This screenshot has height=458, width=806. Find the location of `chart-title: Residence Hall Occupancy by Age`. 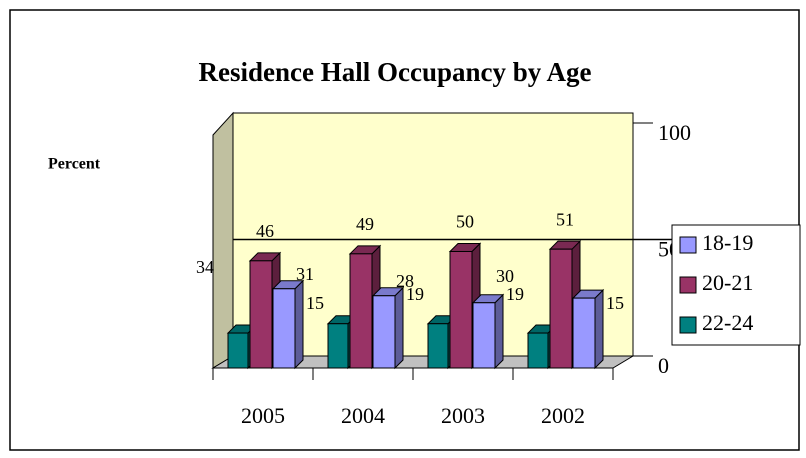

chart-title: Residence Hall Occupancy by Age is located at coordinates (395, 72).